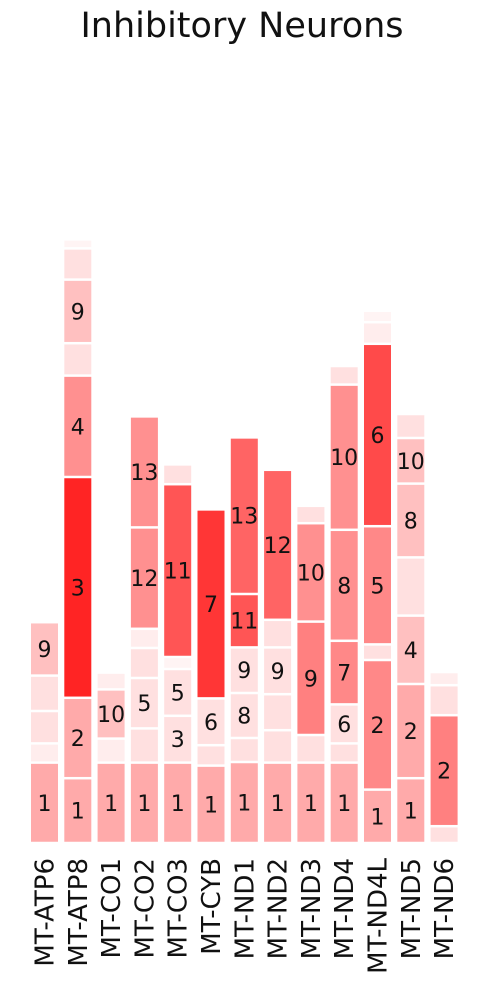 The width and height of the screenshot is (484, 990). I want to click on segment-label-mt-atp6-4: 9, so click(45, 650).